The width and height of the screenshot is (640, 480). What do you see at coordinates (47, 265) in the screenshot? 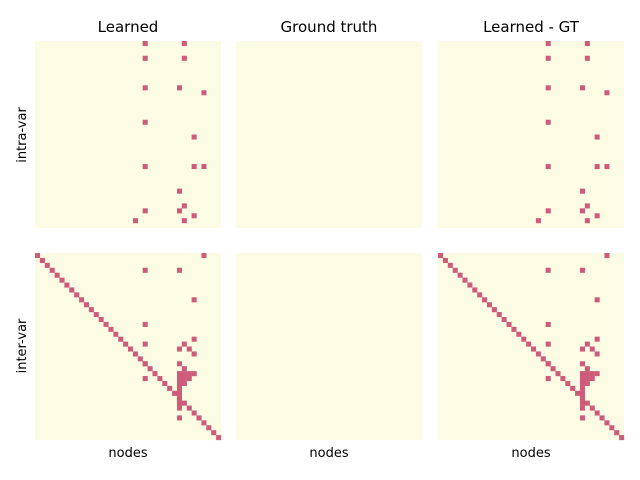
I see `heatmap-cell-inter-learned-r2-c2` at bounding box center [47, 265].